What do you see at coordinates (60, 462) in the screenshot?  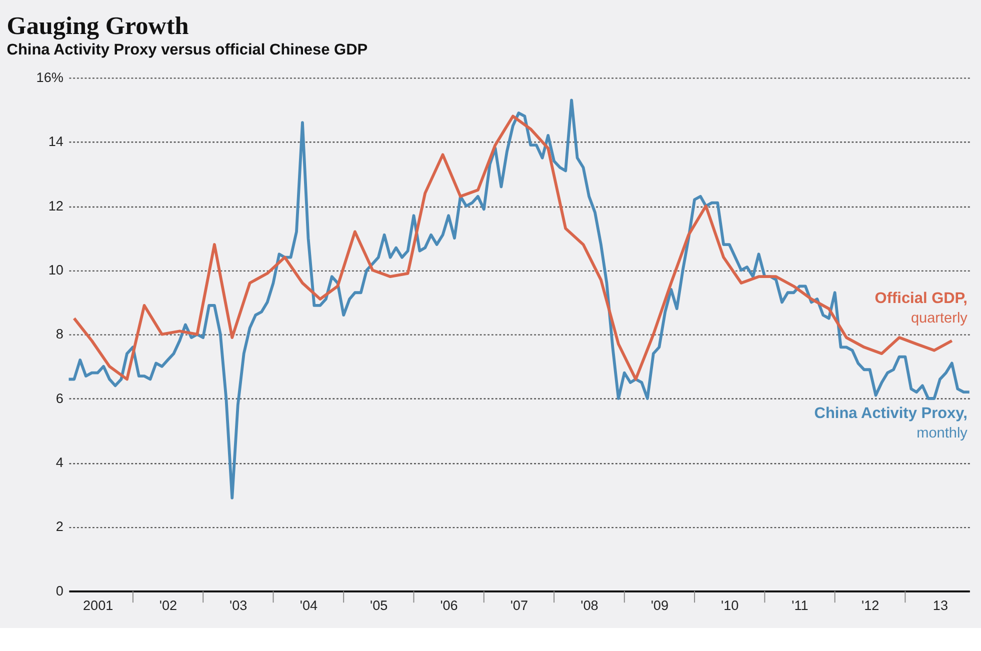 I see `y-tick-label: 4` at bounding box center [60, 462].